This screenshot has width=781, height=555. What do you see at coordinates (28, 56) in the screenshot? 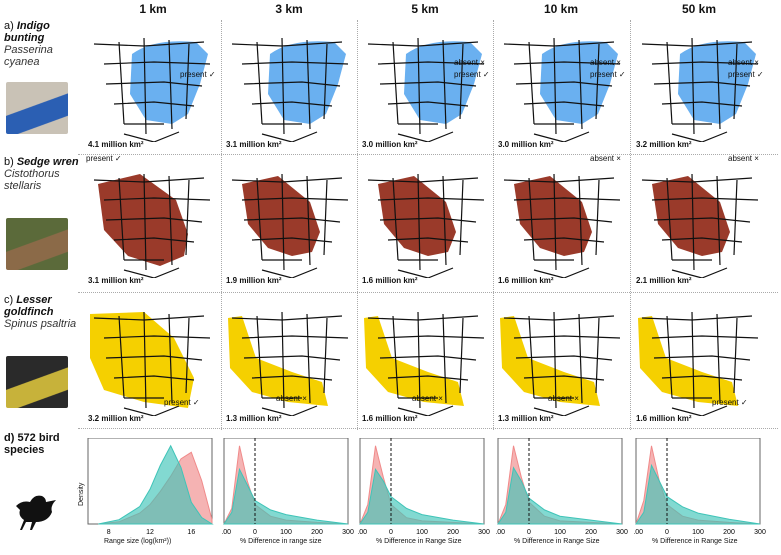
I see `scientific-name: Passerina cyanea` at bounding box center [28, 56].